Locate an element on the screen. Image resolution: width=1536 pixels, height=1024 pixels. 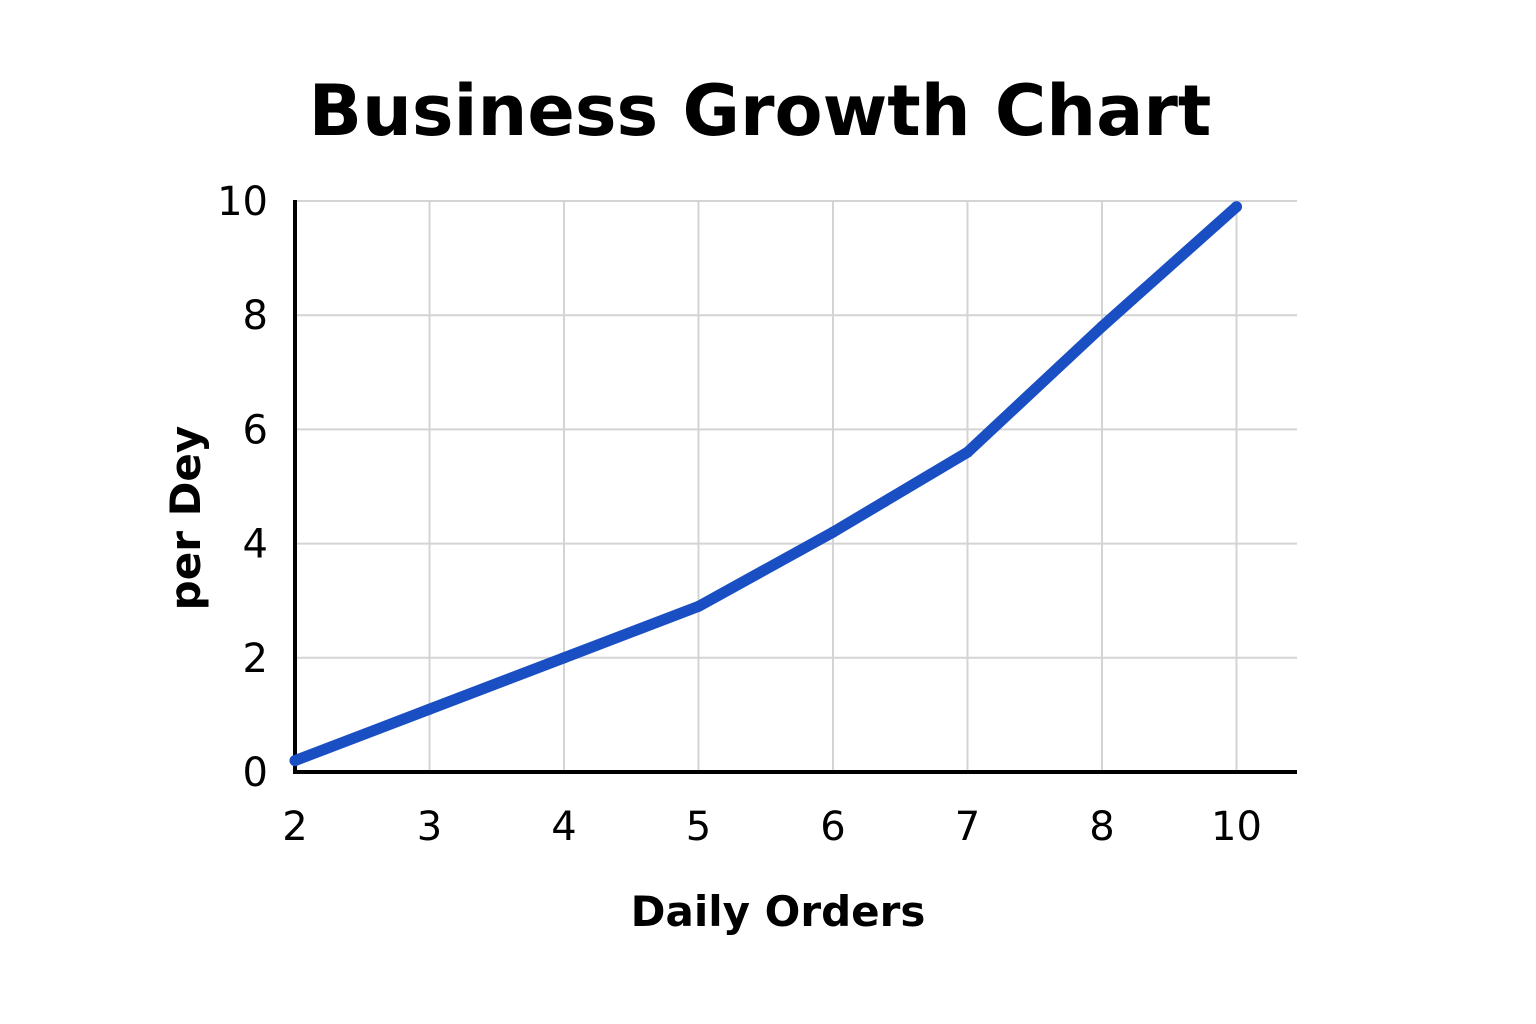
y-tick-label: 6 is located at coordinates (255, 430).